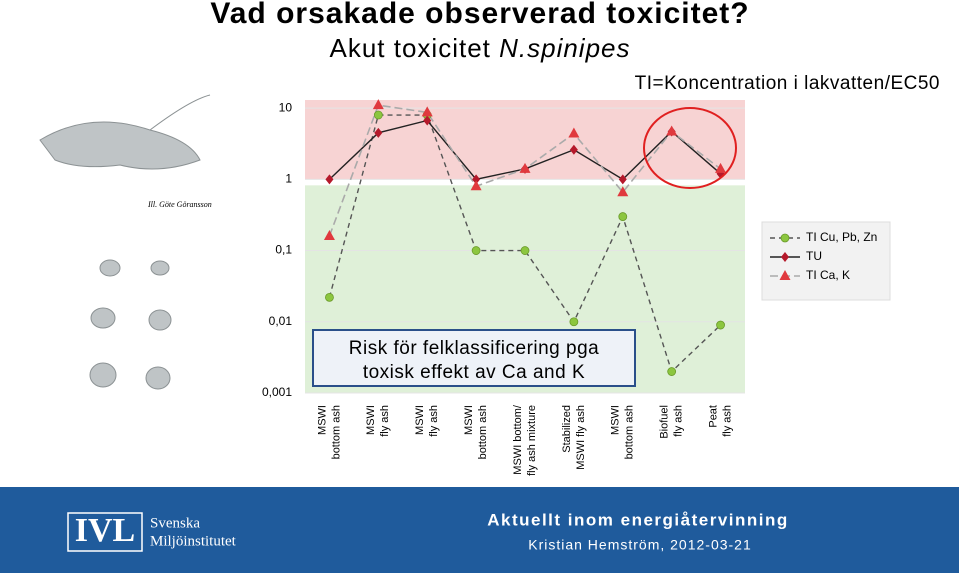 This screenshot has width=959, height=578. I want to click on footer-byline: Kristian Hemström, 2012-03-21, so click(640, 545).